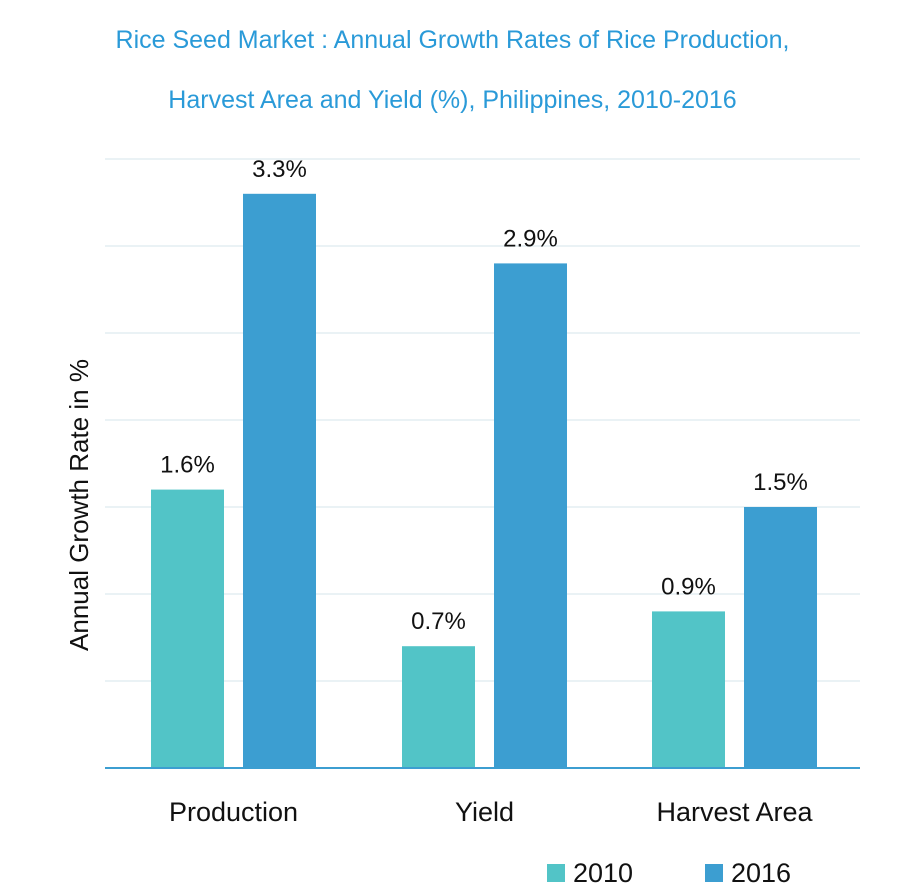 The width and height of the screenshot is (905, 888). I want to click on data-label: 1.6%, so click(187, 465).